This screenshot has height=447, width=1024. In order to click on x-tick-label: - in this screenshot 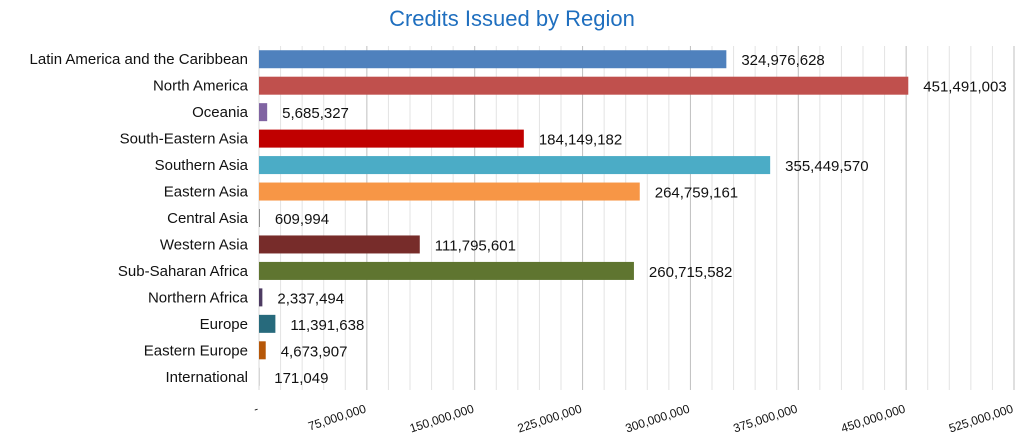, I will do `click(256, 409)`.